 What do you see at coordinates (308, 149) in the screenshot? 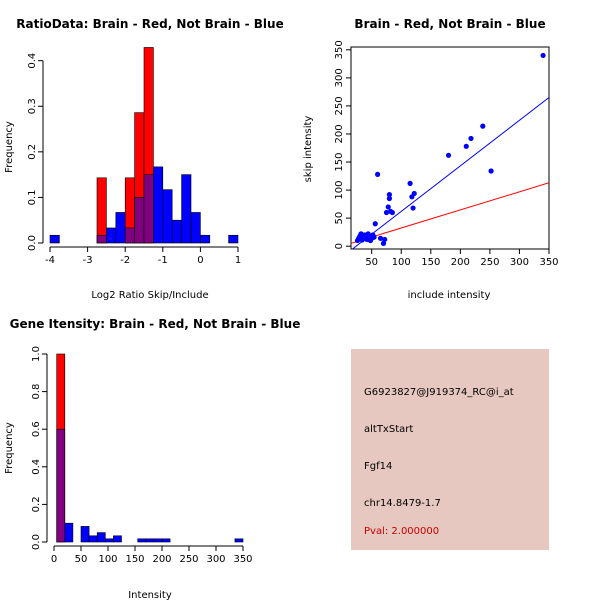
I see `chart2-ylabel: skip intensity` at bounding box center [308, 149].